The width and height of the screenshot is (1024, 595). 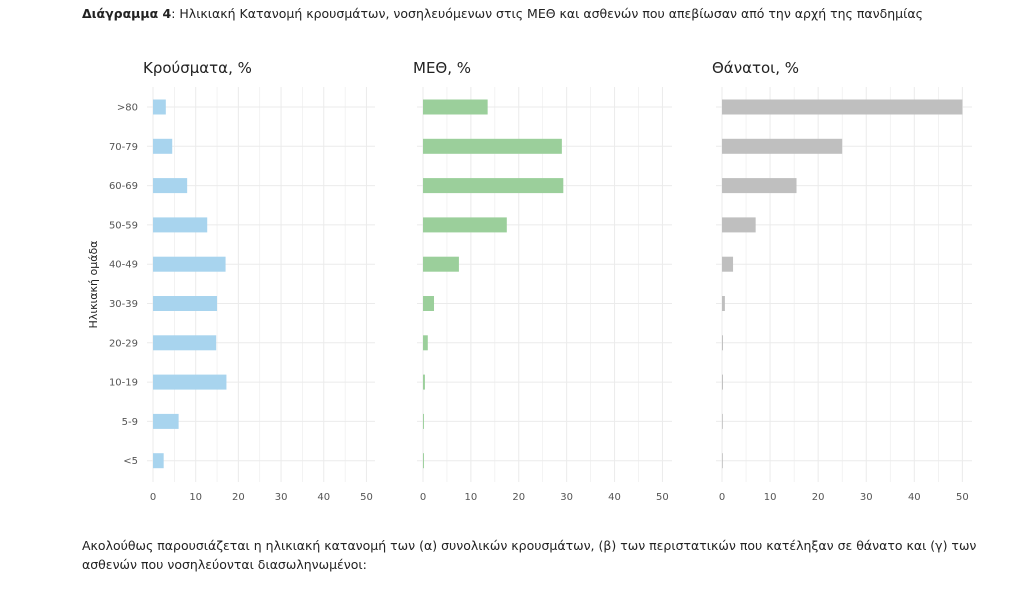 What do you see at coordinates (123, 265) in the screenshot?
I see `y-tick-label: 40-49` at bounding box center [123, 265].